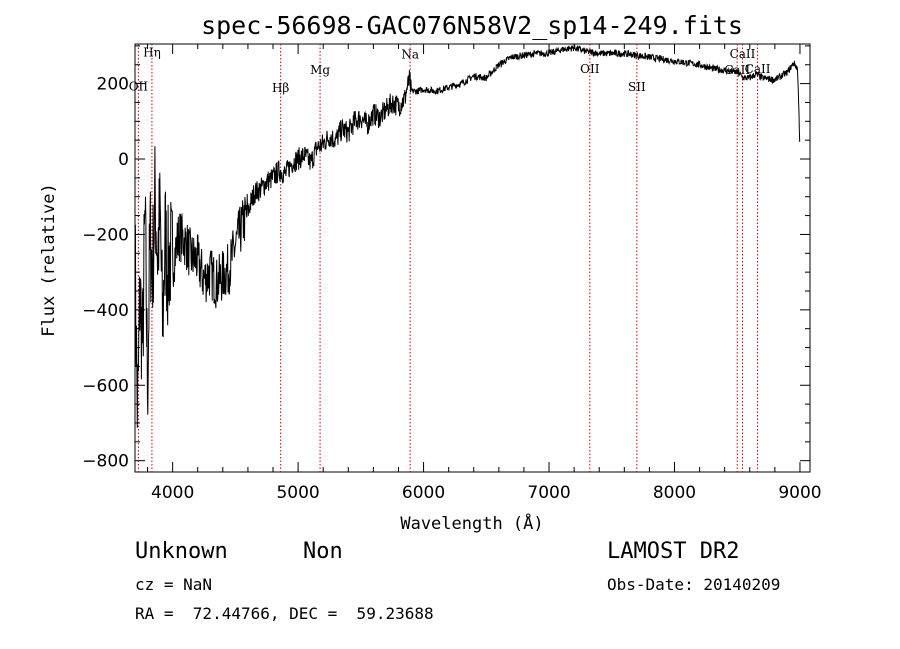 This screenshot has height=649, width=900. What do you see at coordinates (323, 551) in the screenshot?
I see `object-subclass: Non` at bounding box center [323, 551].